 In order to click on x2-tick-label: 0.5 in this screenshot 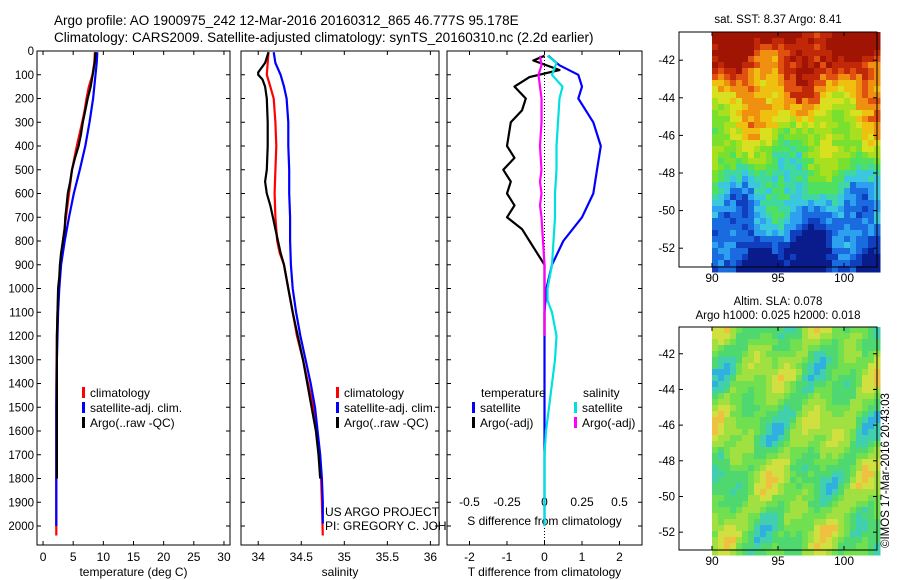, I will do `click(619, 502)`.